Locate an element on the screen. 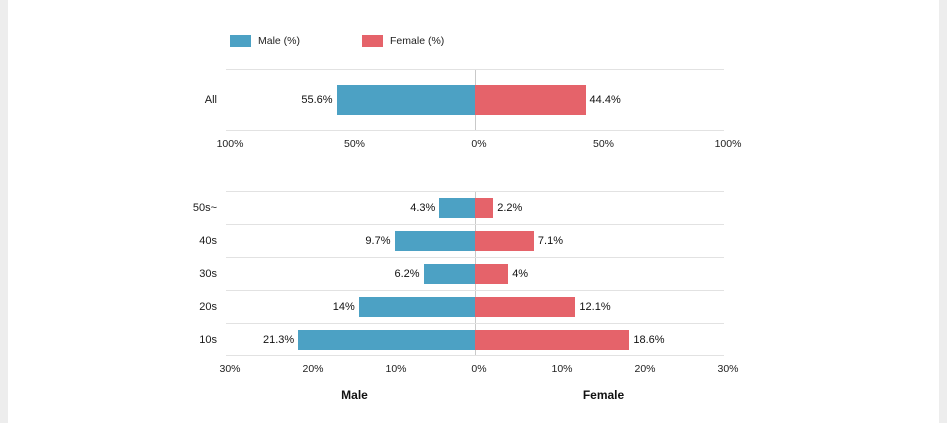 The image size is (947, 423). plot-area: 4.3% 2.2% is located at coordinates (475, 207).